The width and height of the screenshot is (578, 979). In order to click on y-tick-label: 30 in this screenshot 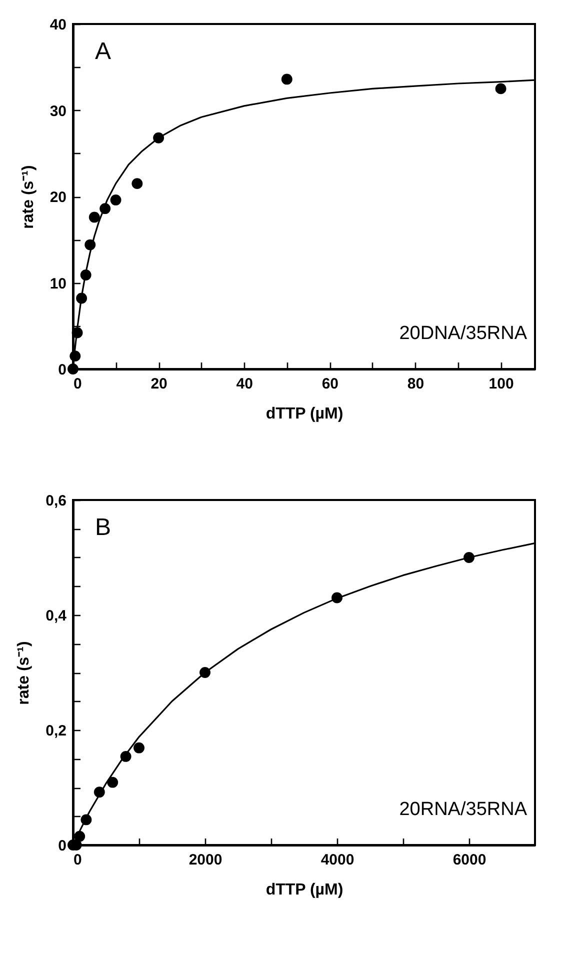, I will do `click(58, 111)`.